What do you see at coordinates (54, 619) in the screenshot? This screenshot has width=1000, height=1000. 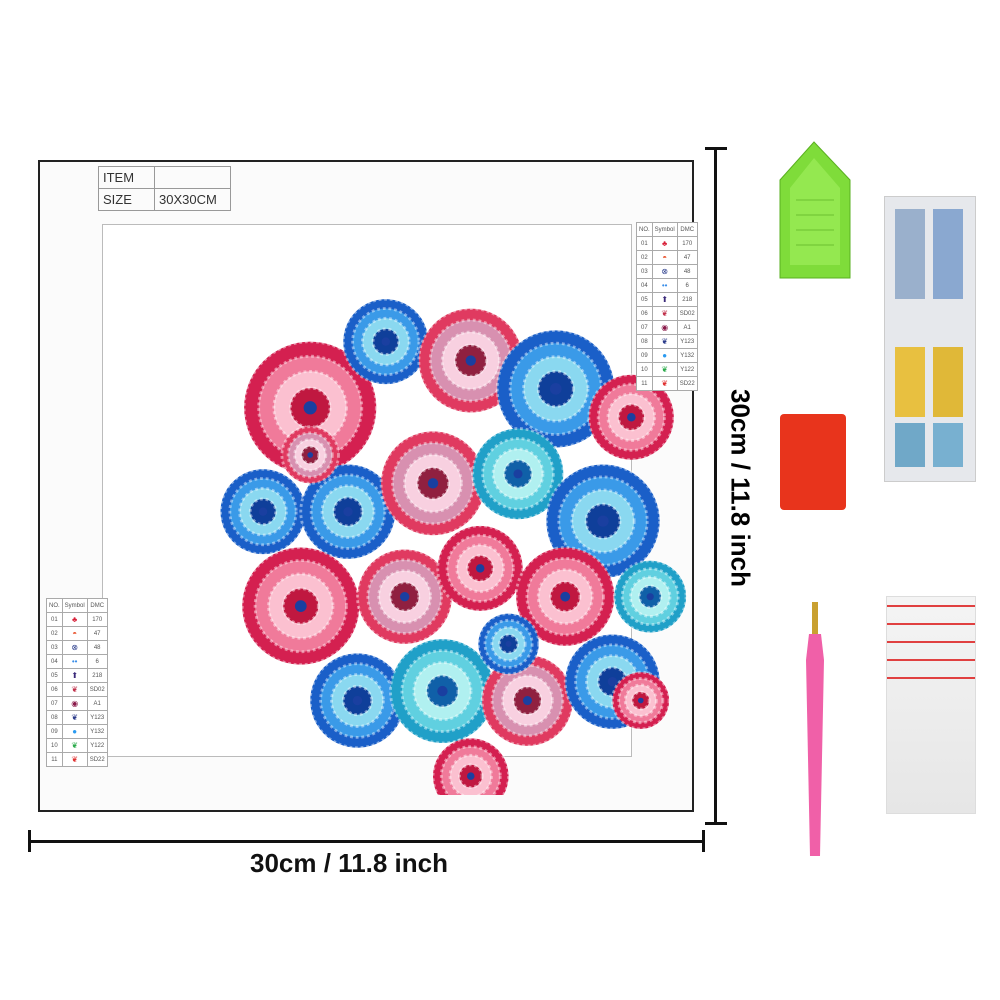 I see `legend-no: 01` at bounding box center [54, 619].